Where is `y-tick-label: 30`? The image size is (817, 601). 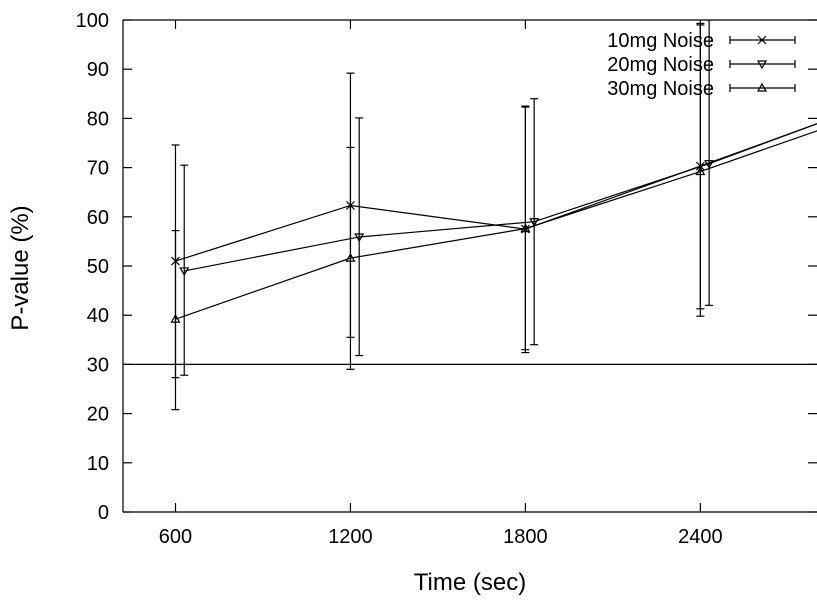 y-tick-label: 30 is located at coordinates (98, 365).